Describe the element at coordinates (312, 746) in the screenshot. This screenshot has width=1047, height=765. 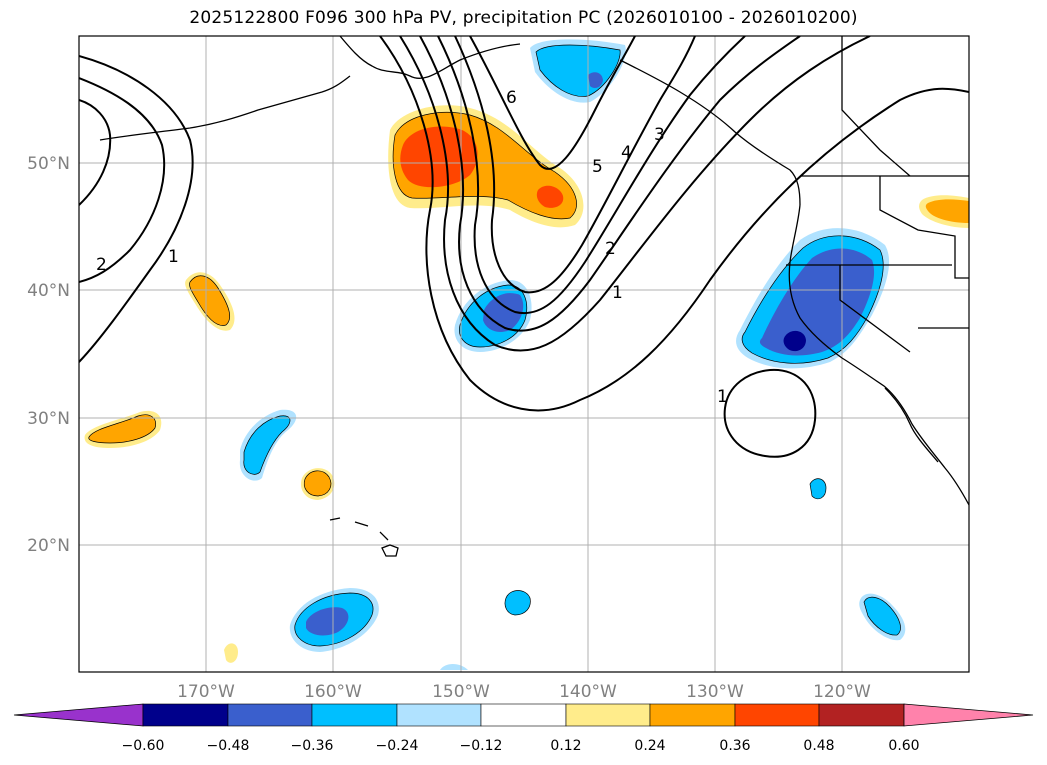
I see `colorbar-tick-label: −0.36` at that location.